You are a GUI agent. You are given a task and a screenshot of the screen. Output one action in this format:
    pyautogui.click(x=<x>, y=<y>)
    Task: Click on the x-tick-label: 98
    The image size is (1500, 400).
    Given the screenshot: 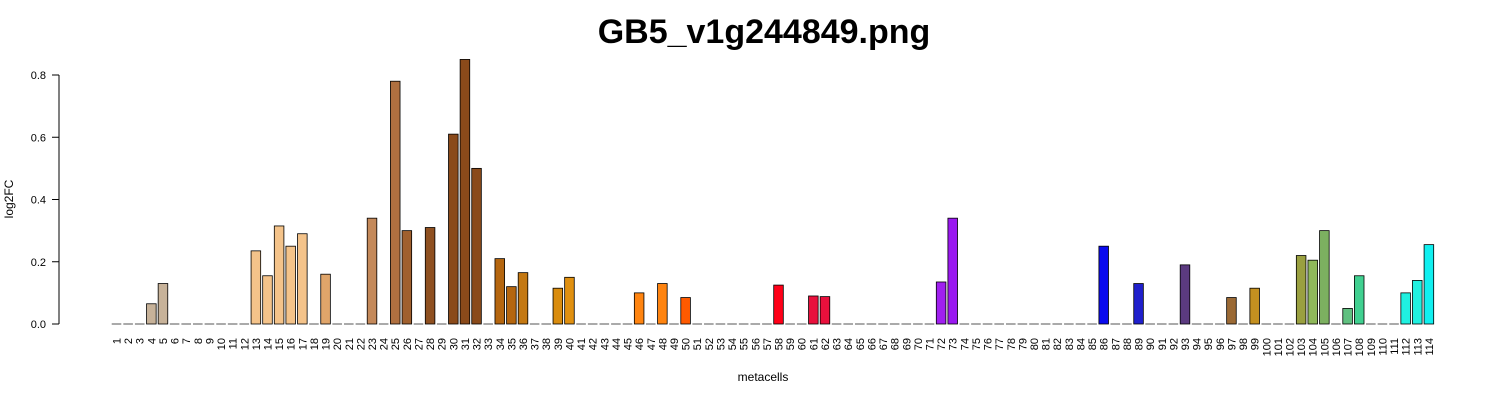 What is the action you would take?
    pyautogui.click(x=1244, y=344)
    